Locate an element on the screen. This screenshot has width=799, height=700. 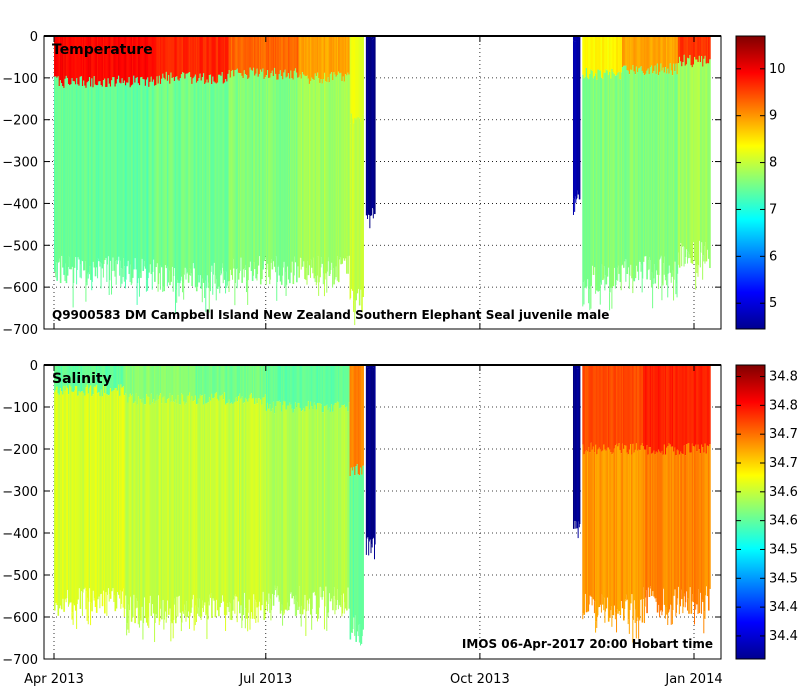
temperature-ytick-label: −400 is located at coordinates (20, 204).